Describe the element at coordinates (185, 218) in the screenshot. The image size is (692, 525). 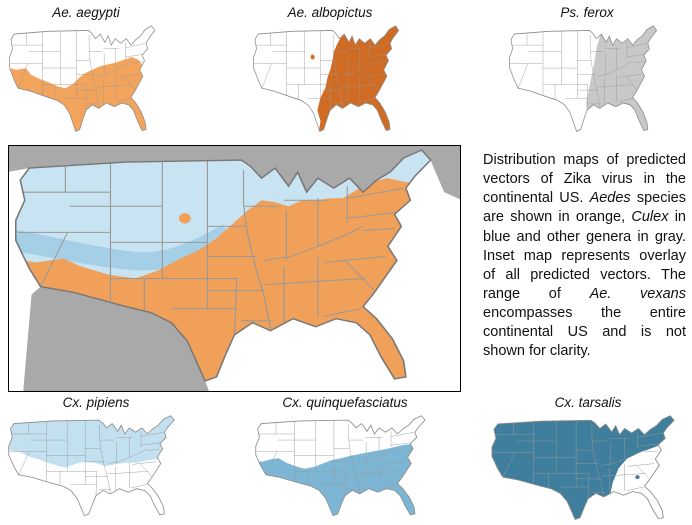
I see `overlay-albopictus-isolated-dot` at that location.